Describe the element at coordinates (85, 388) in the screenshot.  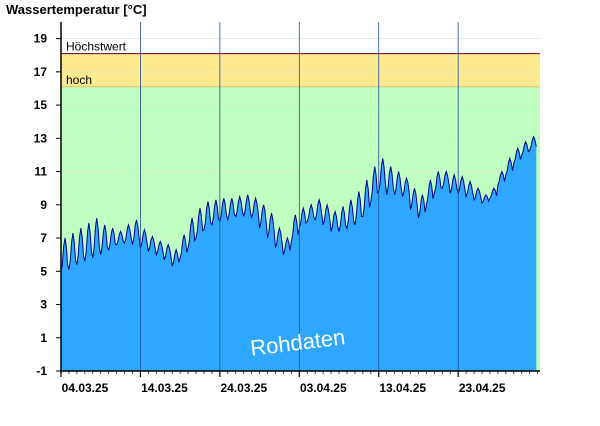
I see `x-tick-label: 04.03.25` at that location.